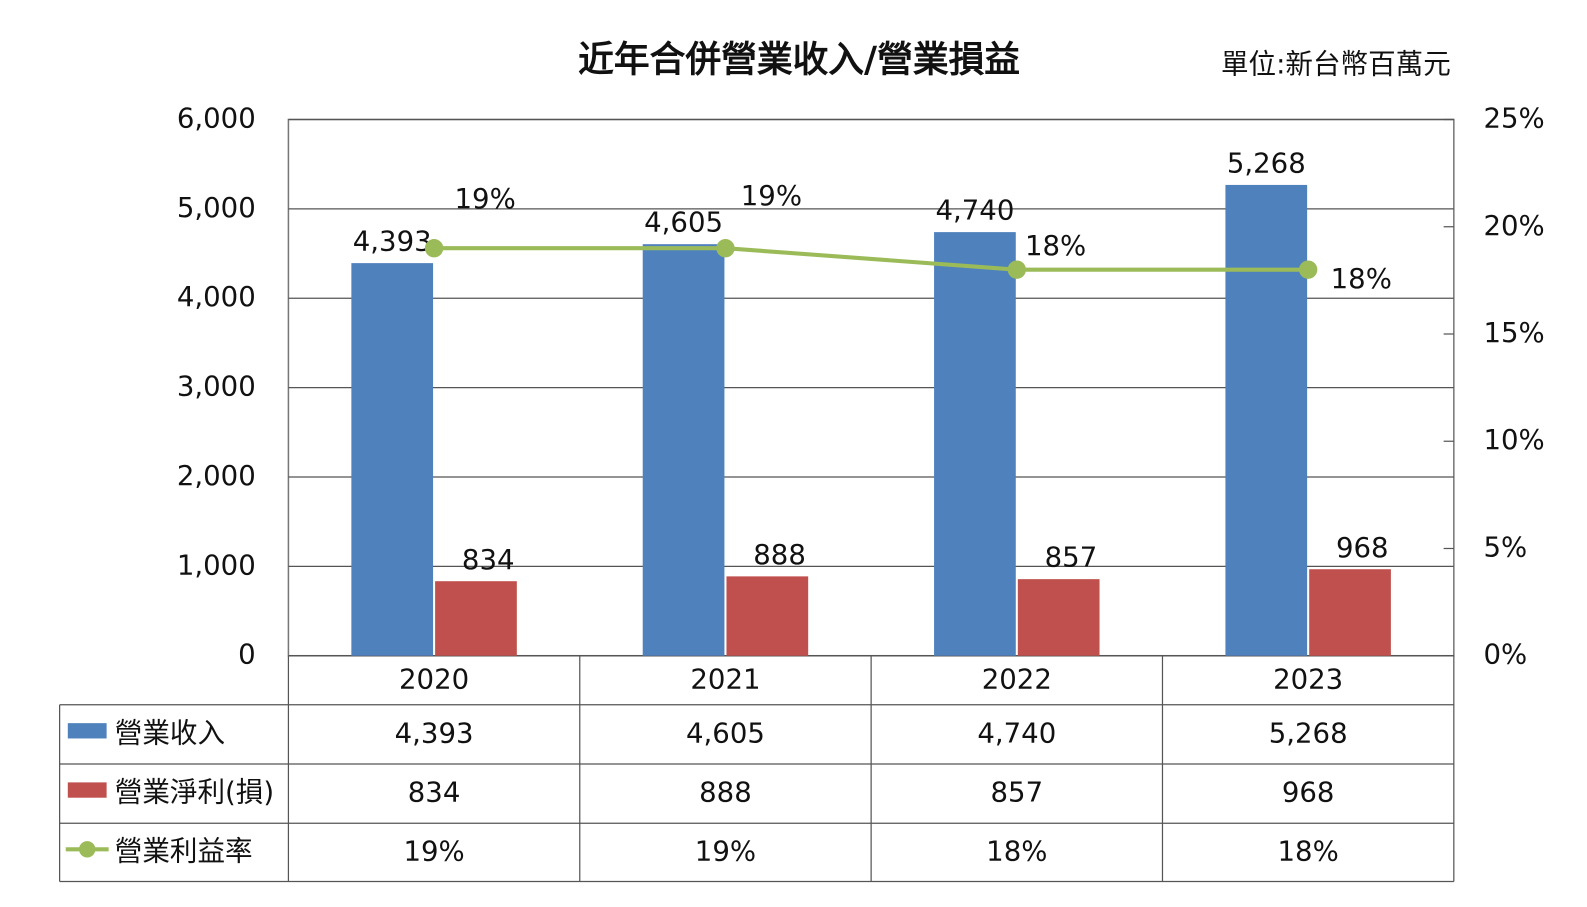 The height and width of the screenshot is (907, 1587). I want to click on legend-label: 營業利益率, so click(184, 850).